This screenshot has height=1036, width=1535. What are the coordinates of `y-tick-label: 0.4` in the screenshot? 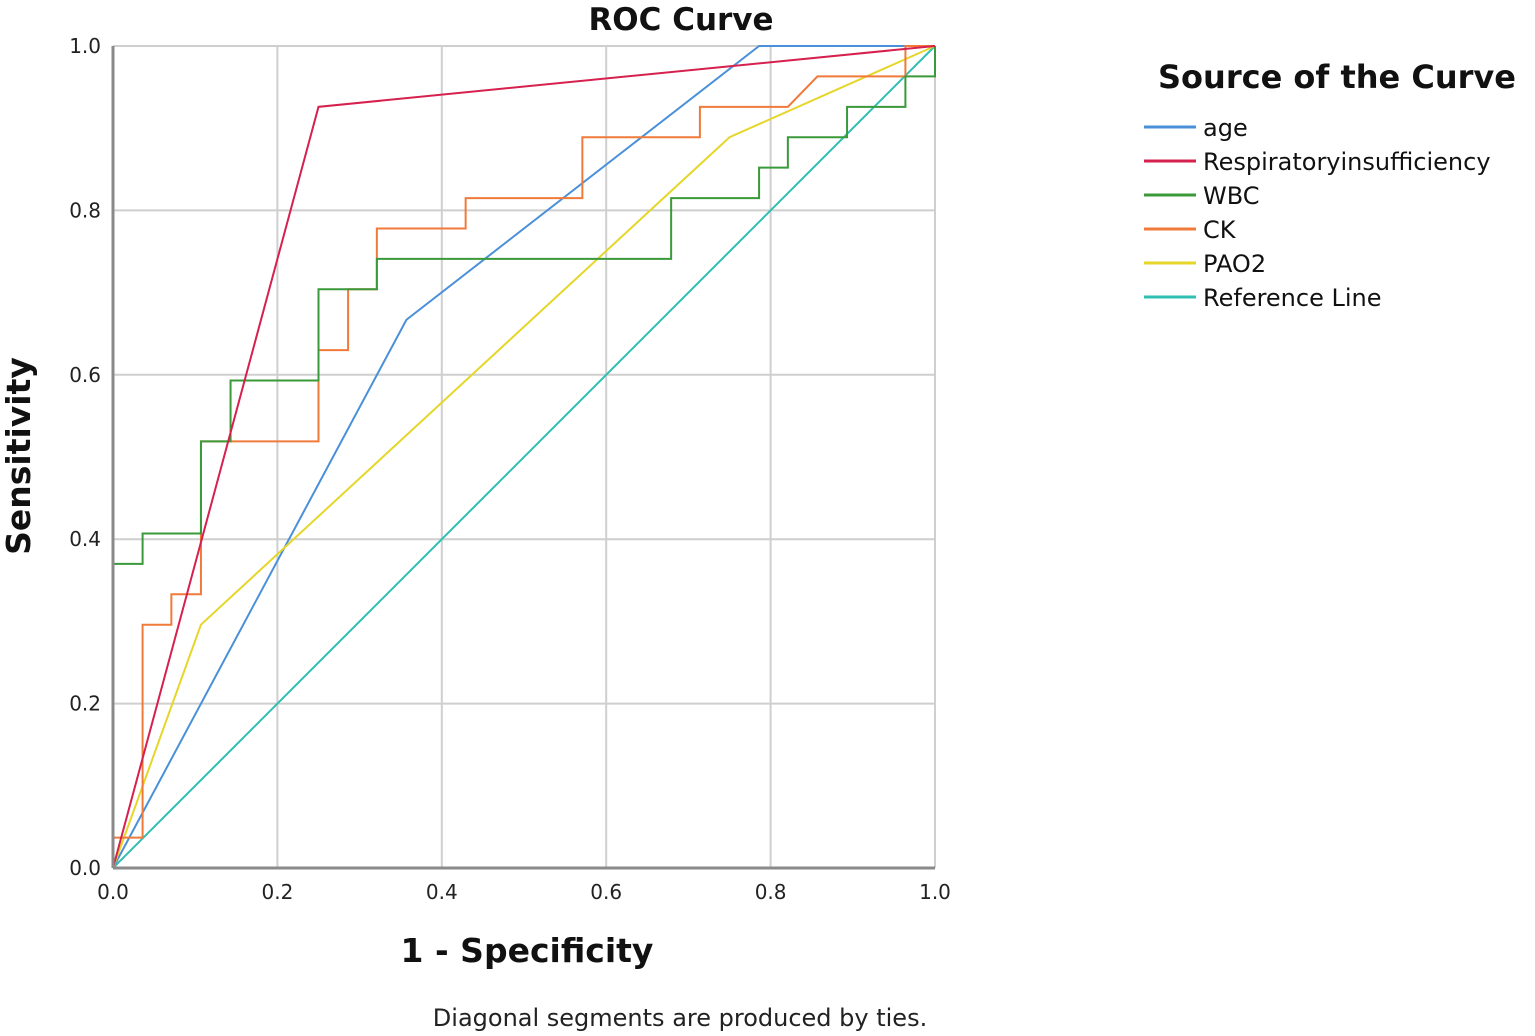 It's located at (85, 539).